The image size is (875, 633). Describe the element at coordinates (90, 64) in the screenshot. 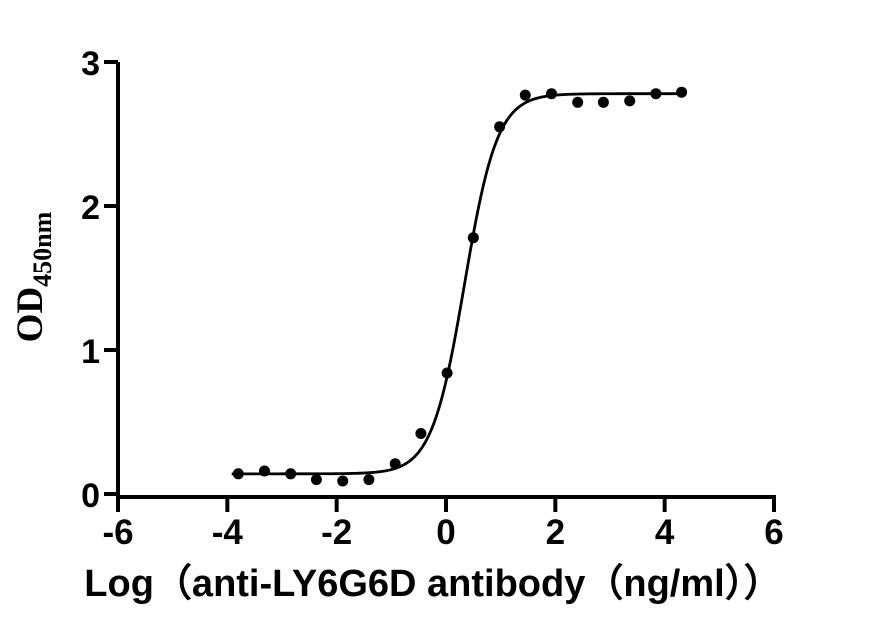

I see `y-tick-label: 3` at that location.